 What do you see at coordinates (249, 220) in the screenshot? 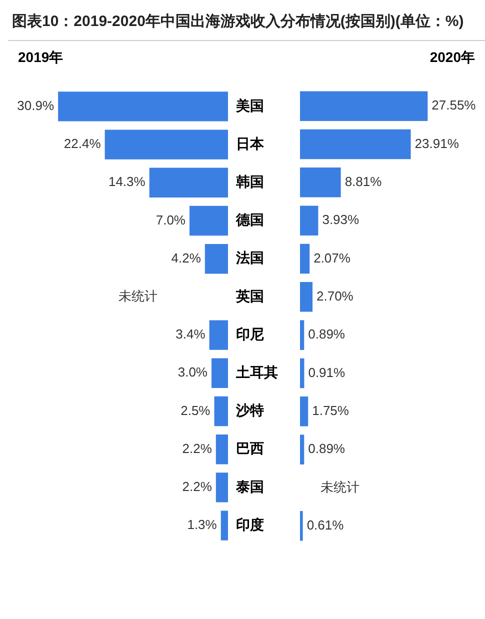
I see `y-tick-label: 德国` at bounding box center [249, 220].